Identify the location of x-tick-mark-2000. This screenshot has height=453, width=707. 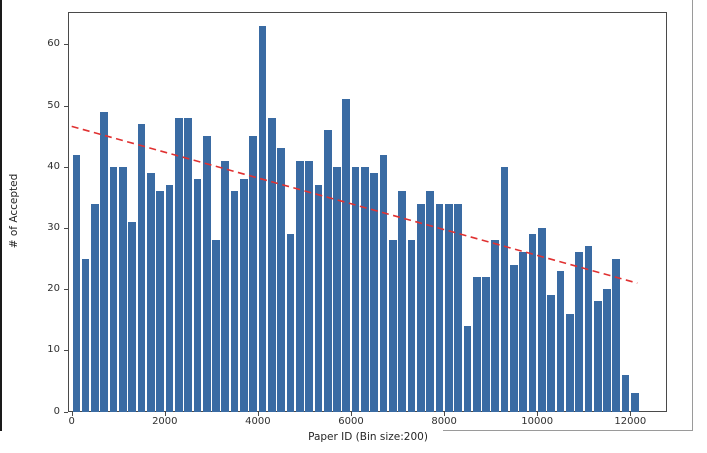
(165, 414).